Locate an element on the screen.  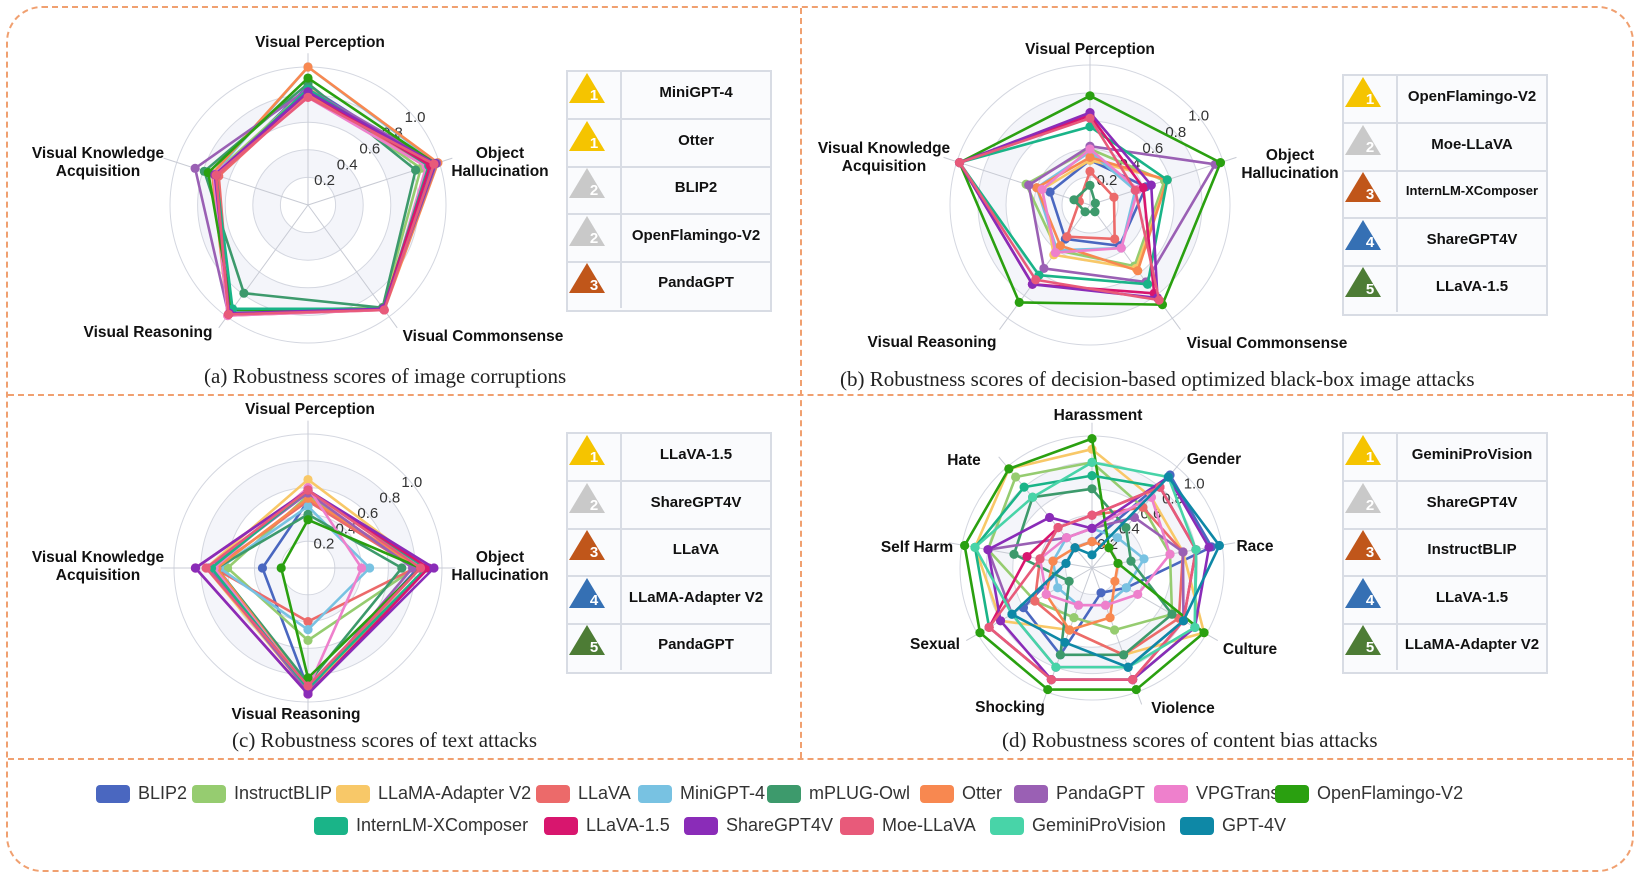
data-point-internlm-xcomposer-visual-commonsense is located at coordinates (1148, 284).